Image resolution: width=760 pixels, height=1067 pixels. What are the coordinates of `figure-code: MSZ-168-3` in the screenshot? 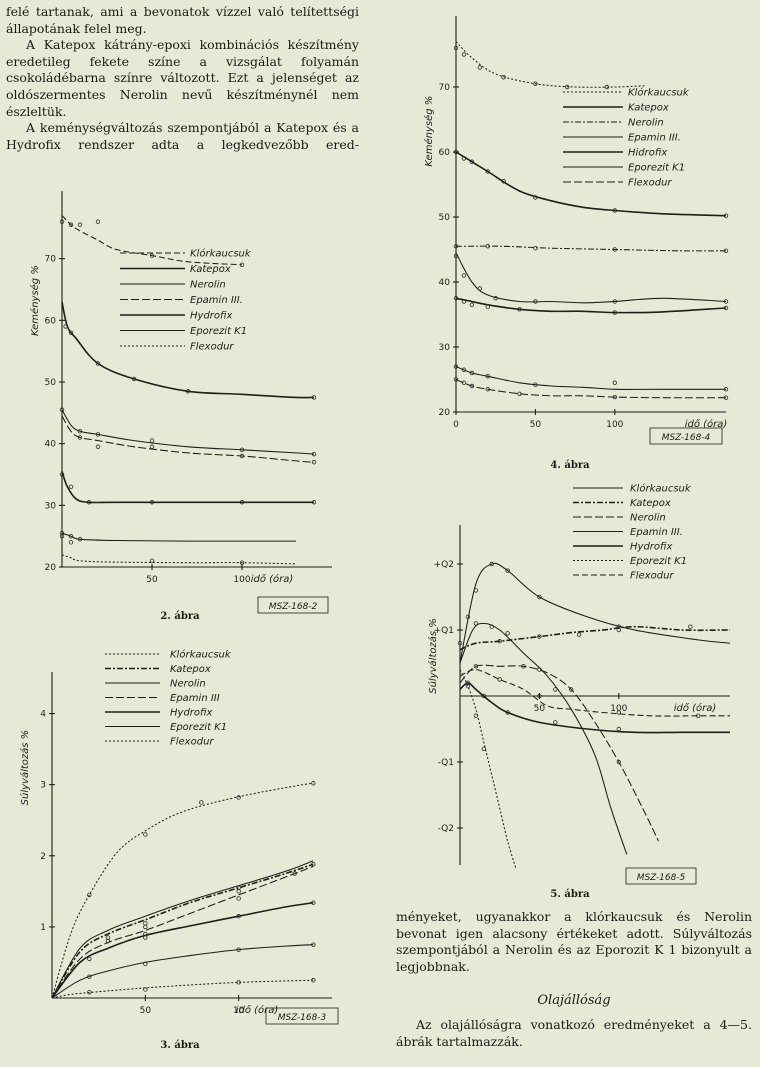 It's located at (302, 1018).